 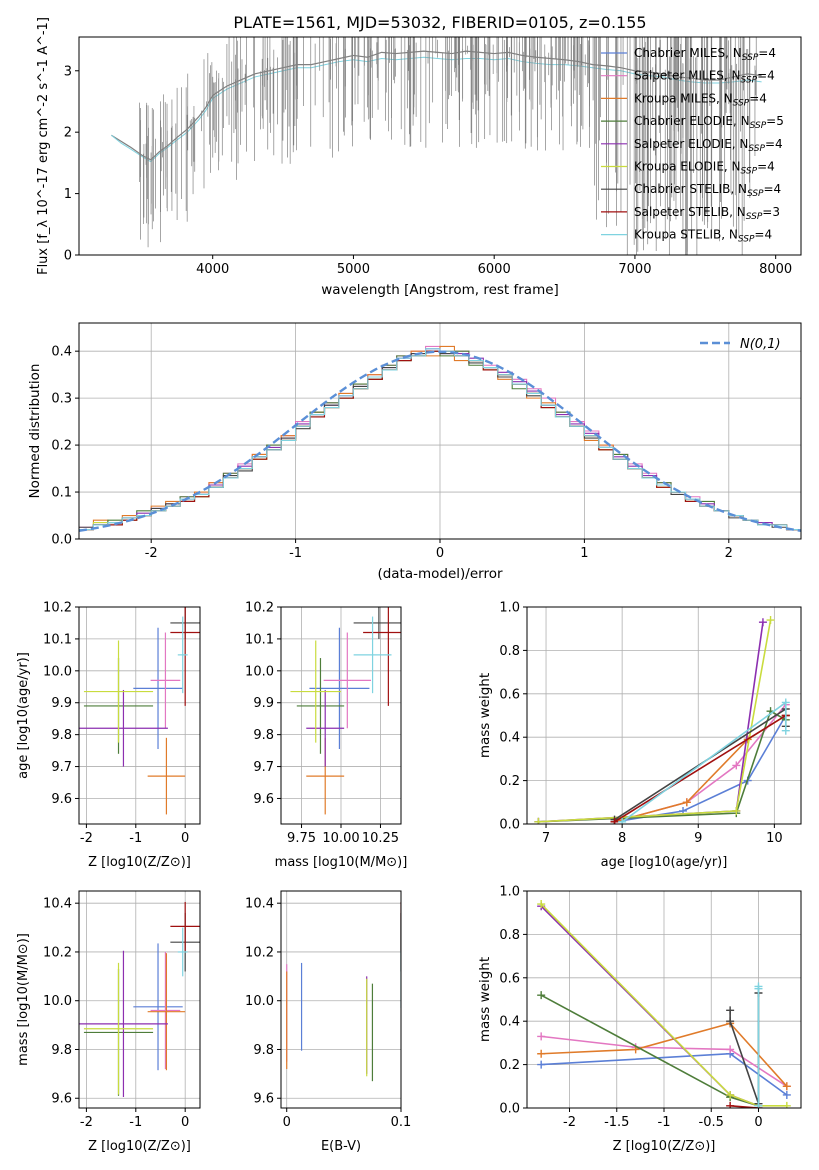 I want to click on x-tick-label: 5000, so click(x=353, y=269).